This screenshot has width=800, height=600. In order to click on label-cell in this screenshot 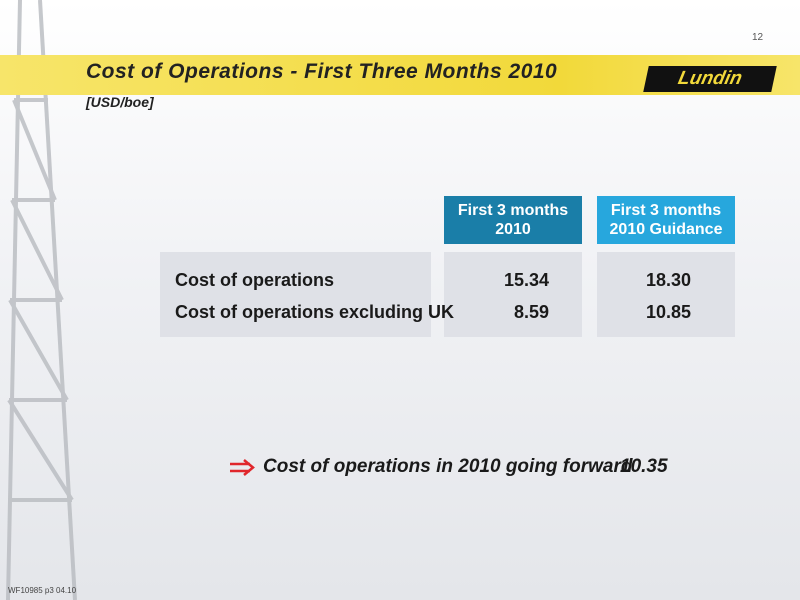, I will do `click(295, 294)`.